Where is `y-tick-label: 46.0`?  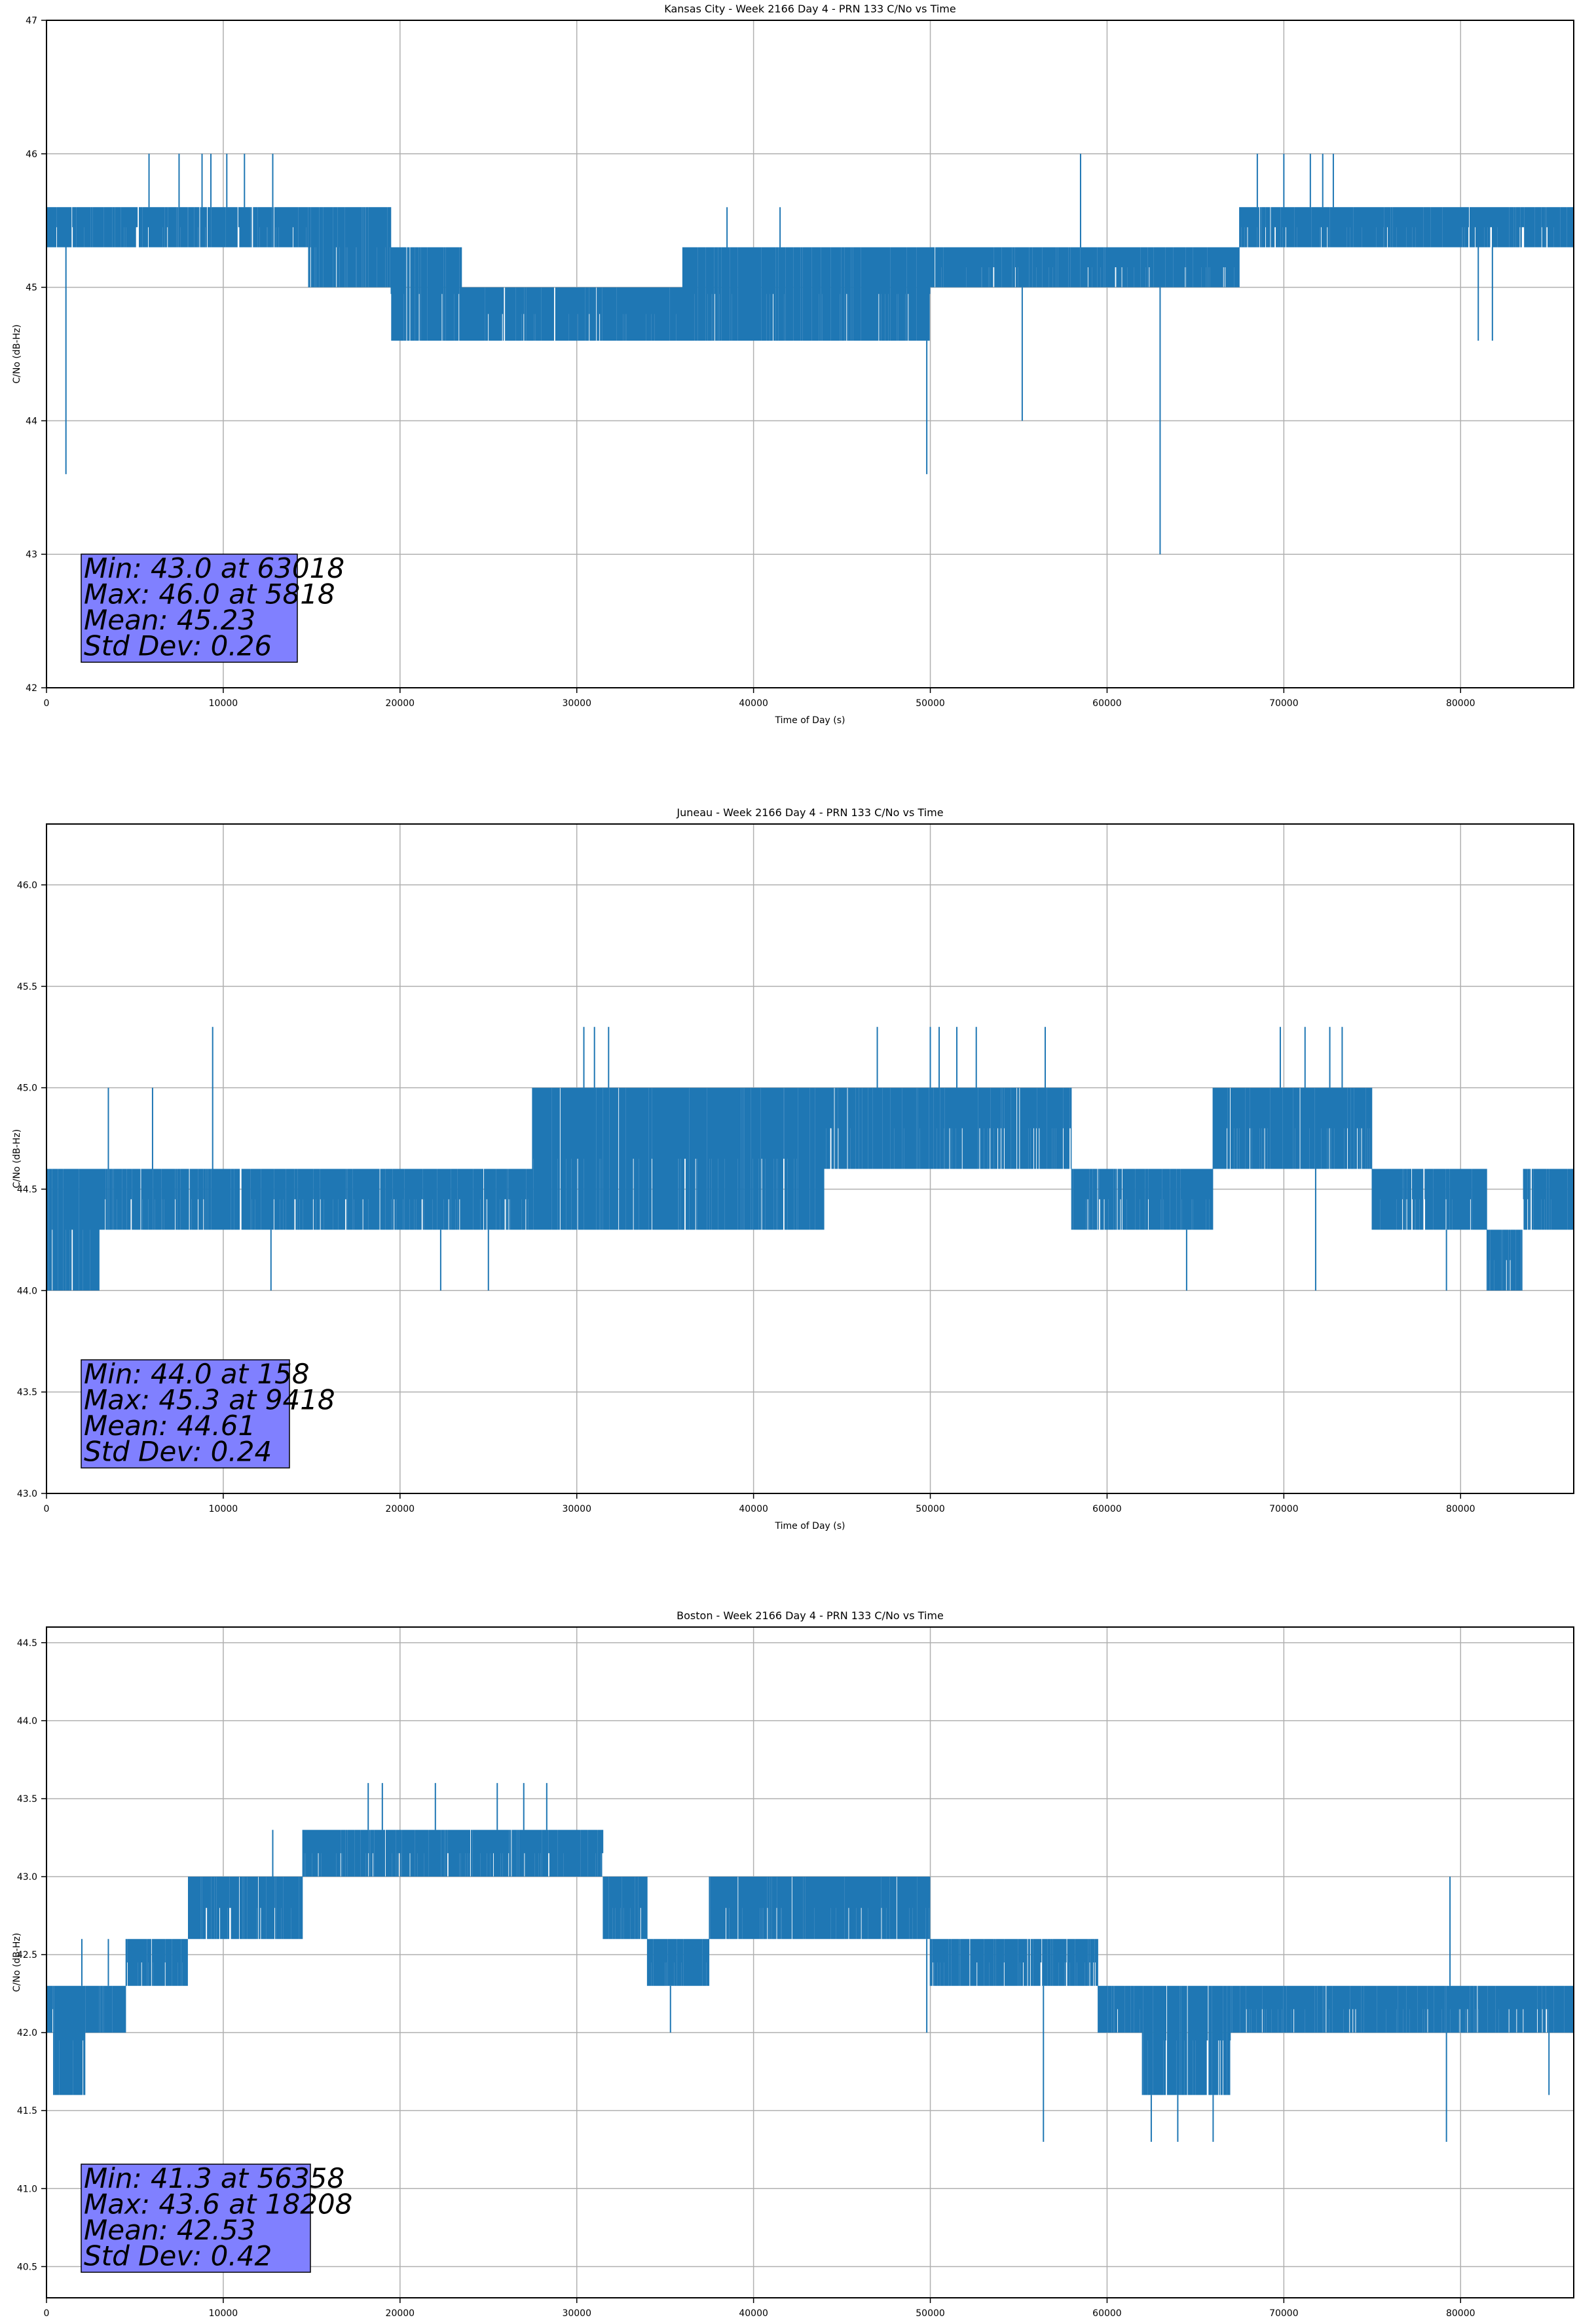 y-tick-label: 46.0 is located at coordinates (27, 885).